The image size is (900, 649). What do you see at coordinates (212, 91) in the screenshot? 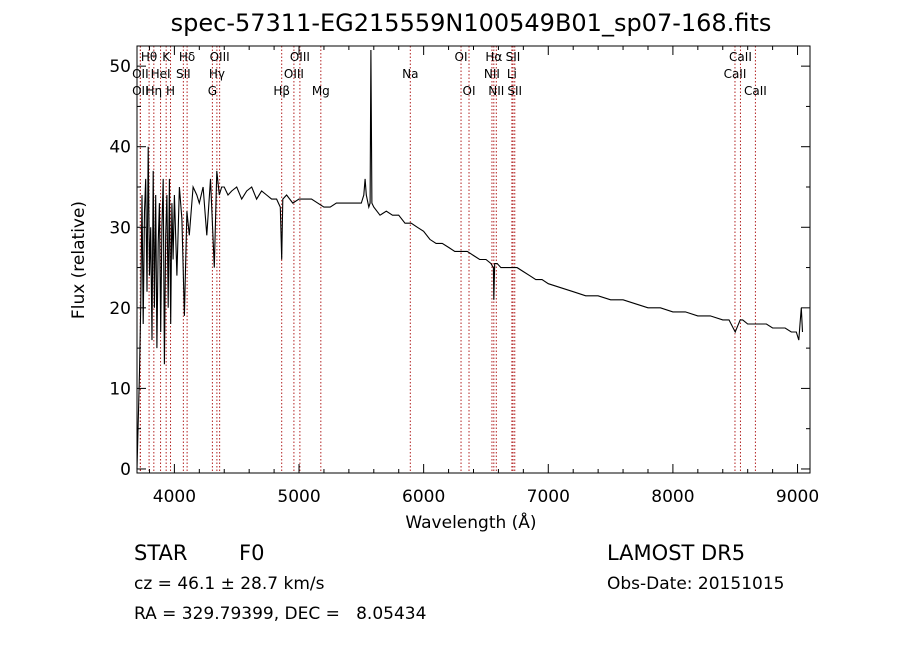
I see `spectral-line-label: G` at bounding box center [212, 91].